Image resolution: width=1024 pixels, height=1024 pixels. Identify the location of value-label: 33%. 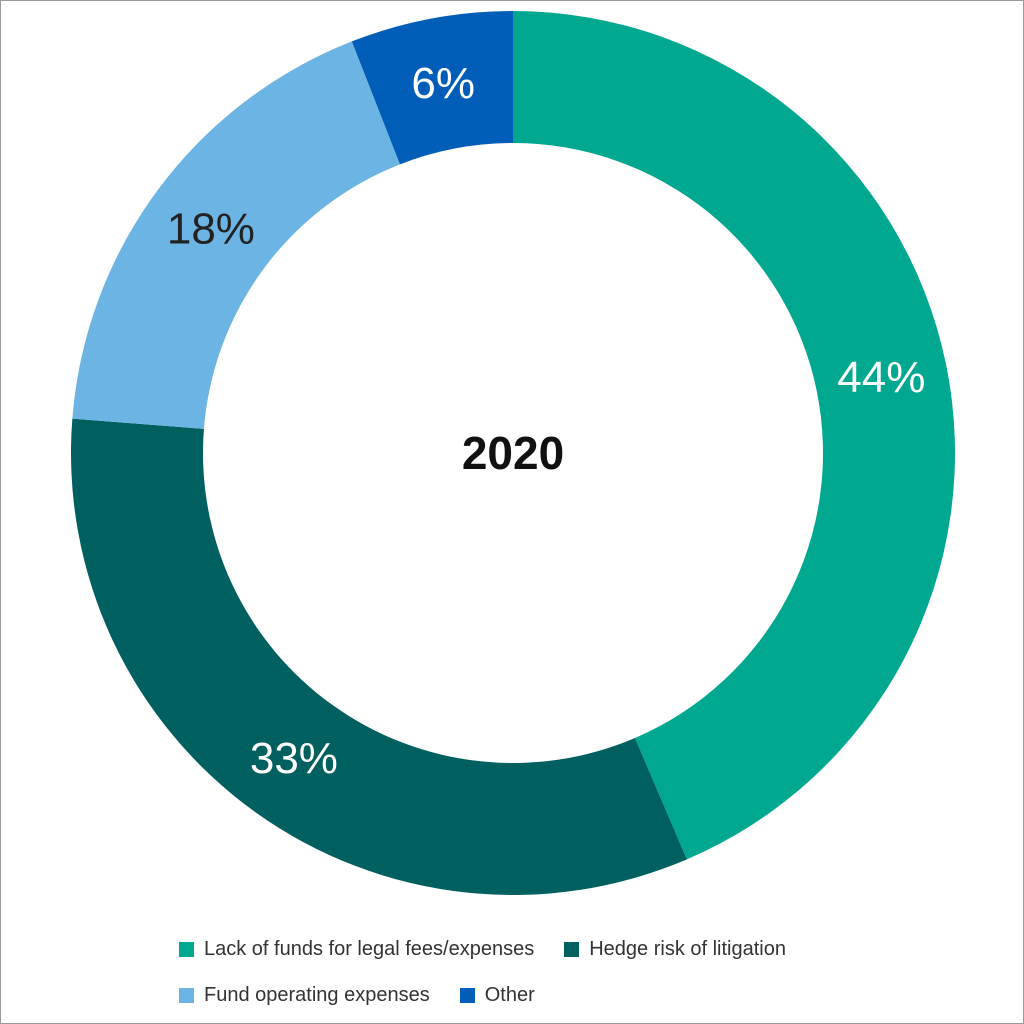
(294, 758).